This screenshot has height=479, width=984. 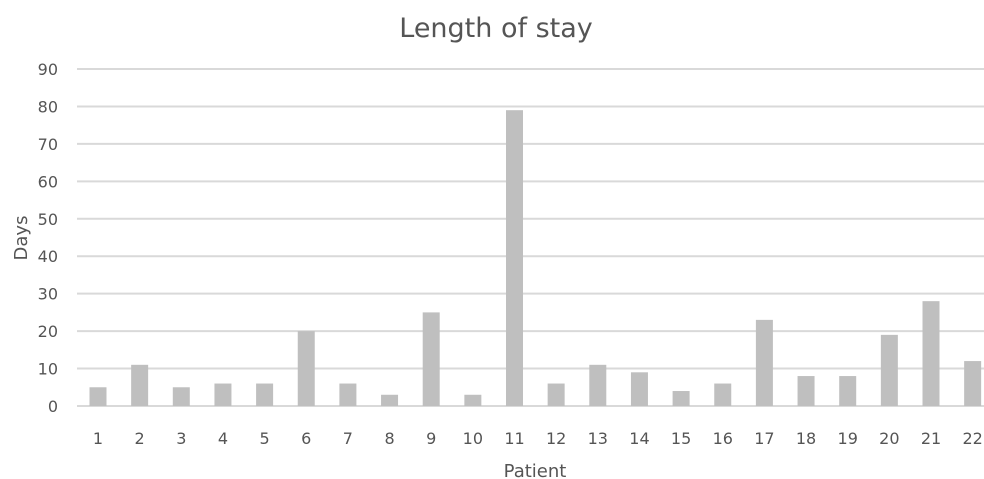 I want to click on y-tick-label-30: 30, so click(x=48, y=294).